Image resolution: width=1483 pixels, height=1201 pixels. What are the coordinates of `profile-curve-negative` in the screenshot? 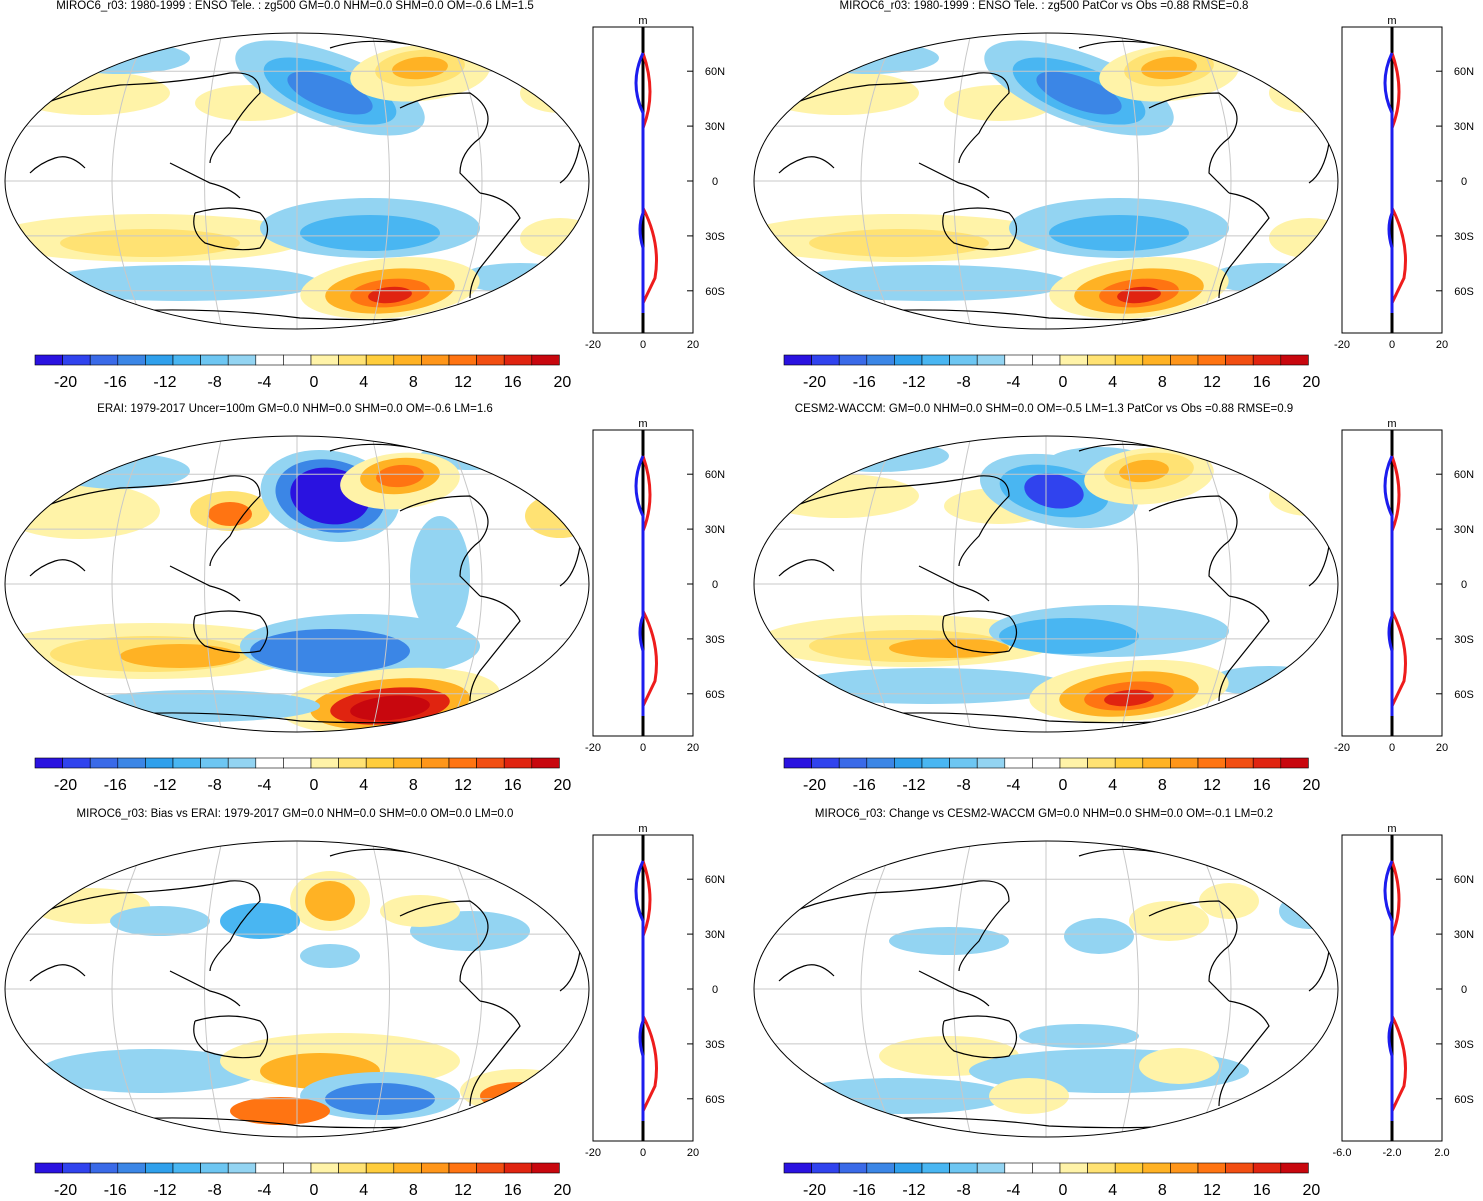 It's located at (1388, 990).